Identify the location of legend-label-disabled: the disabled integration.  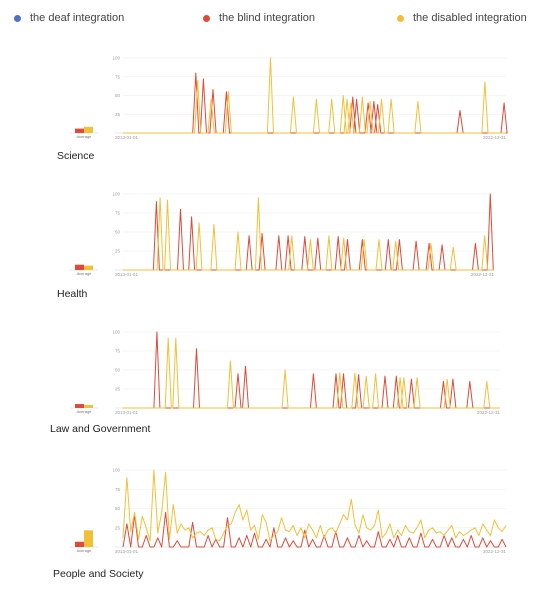
(470, 18).